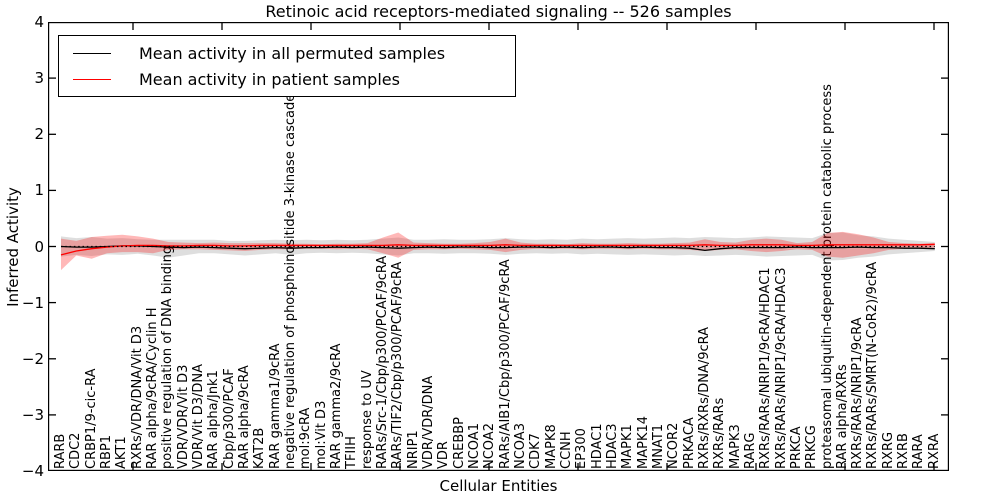 Image resolution: width=1000 pixels, height=500 pixels. Describe the element at coordinates (92, 79) in the screenshot. I see `patient-line-swatch` at that location.